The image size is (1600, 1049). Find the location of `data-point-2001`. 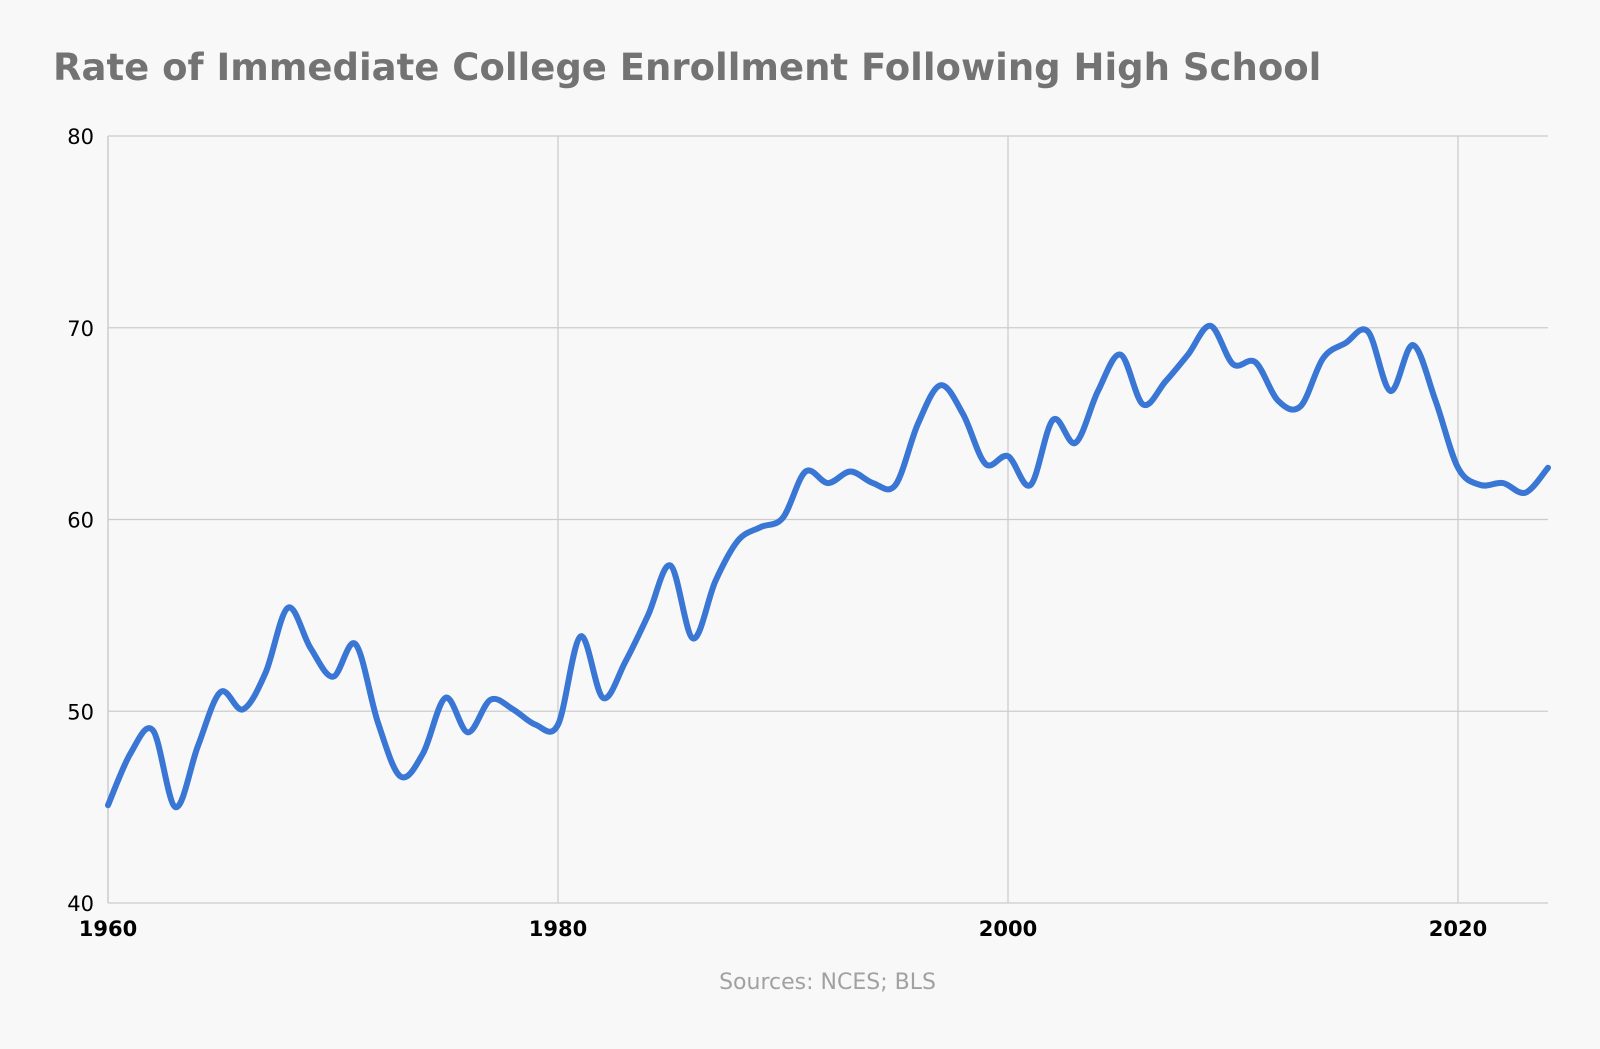

data-point-2001 is located at coordinates (1031, 485).